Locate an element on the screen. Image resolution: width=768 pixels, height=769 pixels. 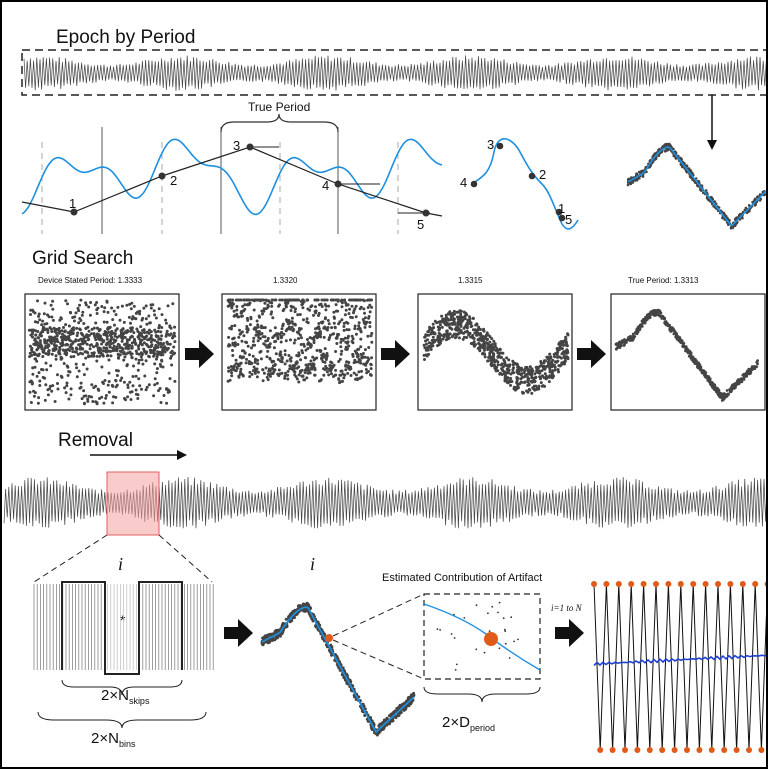
folded-points is located at coordinates (518, 182).